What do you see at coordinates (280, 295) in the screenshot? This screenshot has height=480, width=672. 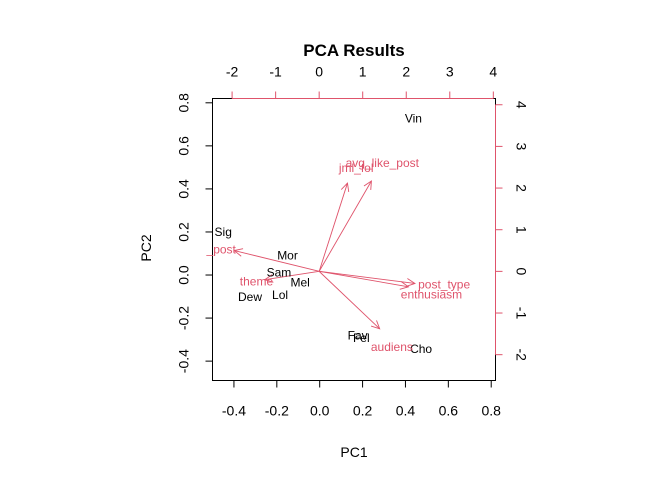 I see `observation-label: Lol` at bounding box center [280, 295].